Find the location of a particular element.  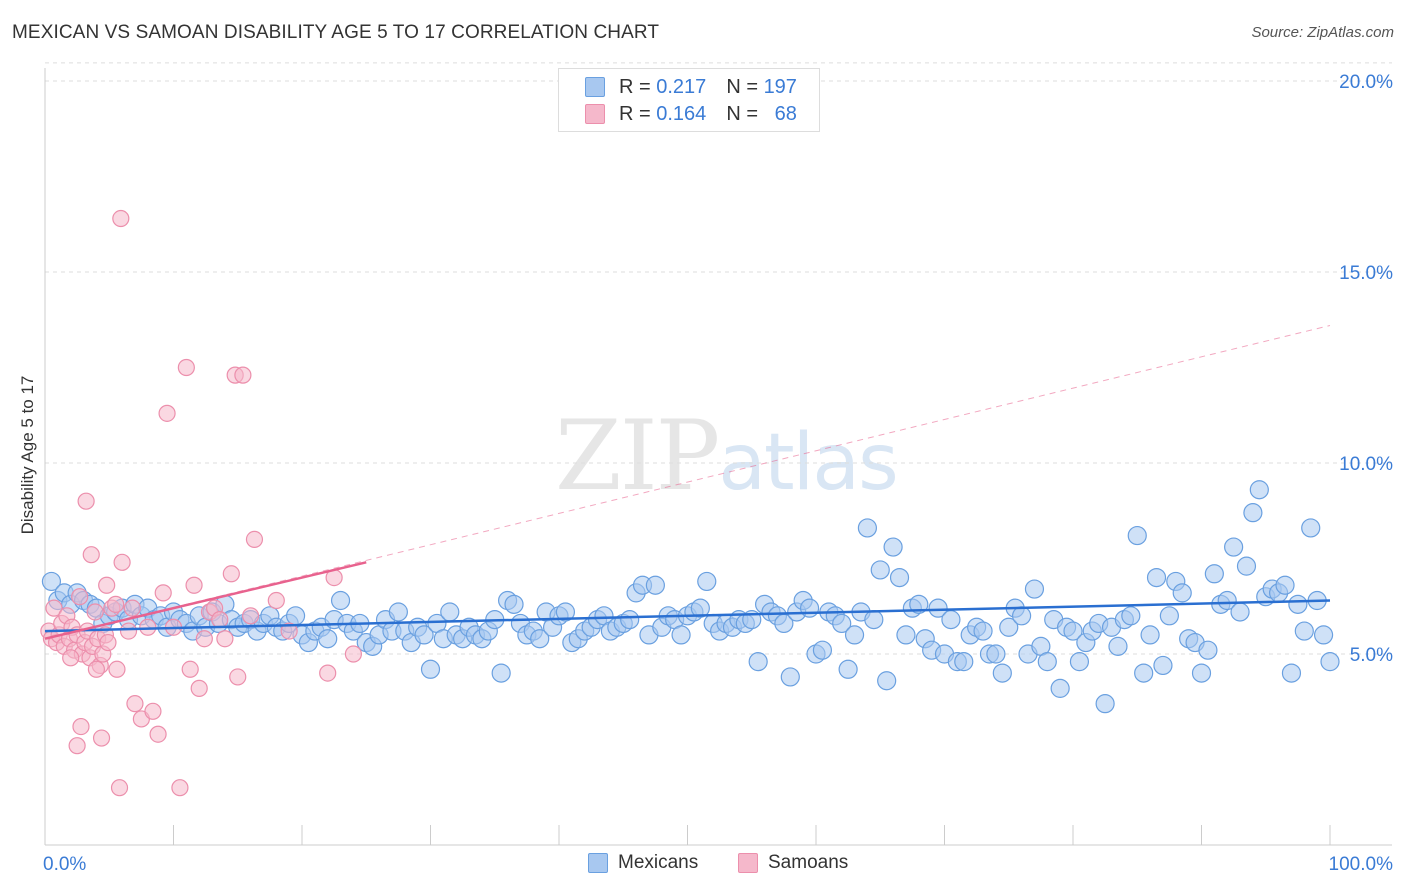

y-tick-label: 5.0% is located at coordinates (1371, 655).